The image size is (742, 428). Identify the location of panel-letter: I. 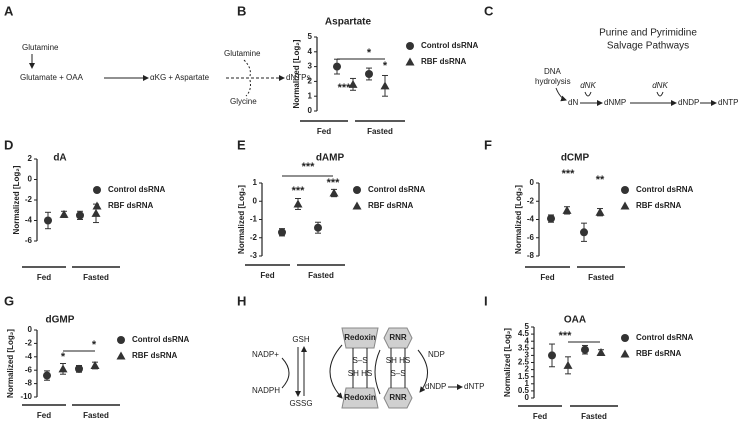
(486, 300).